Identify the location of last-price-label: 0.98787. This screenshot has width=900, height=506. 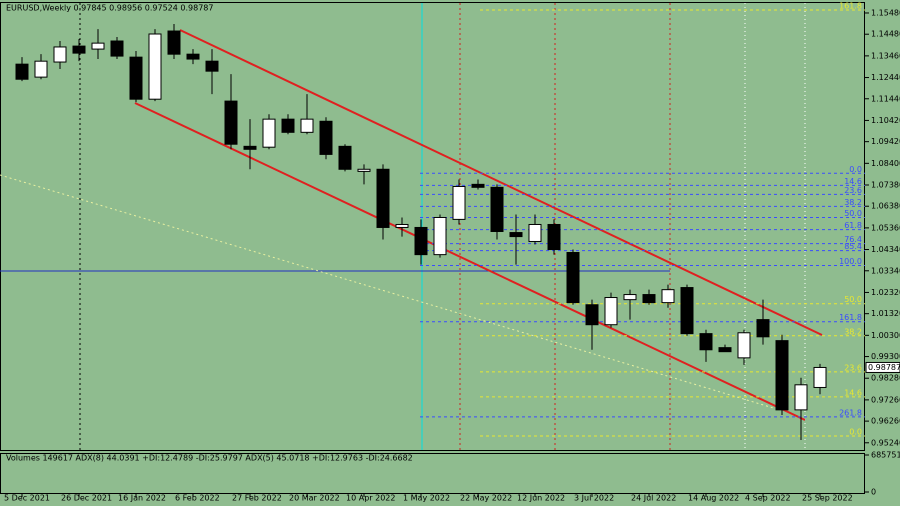
(884, 367).